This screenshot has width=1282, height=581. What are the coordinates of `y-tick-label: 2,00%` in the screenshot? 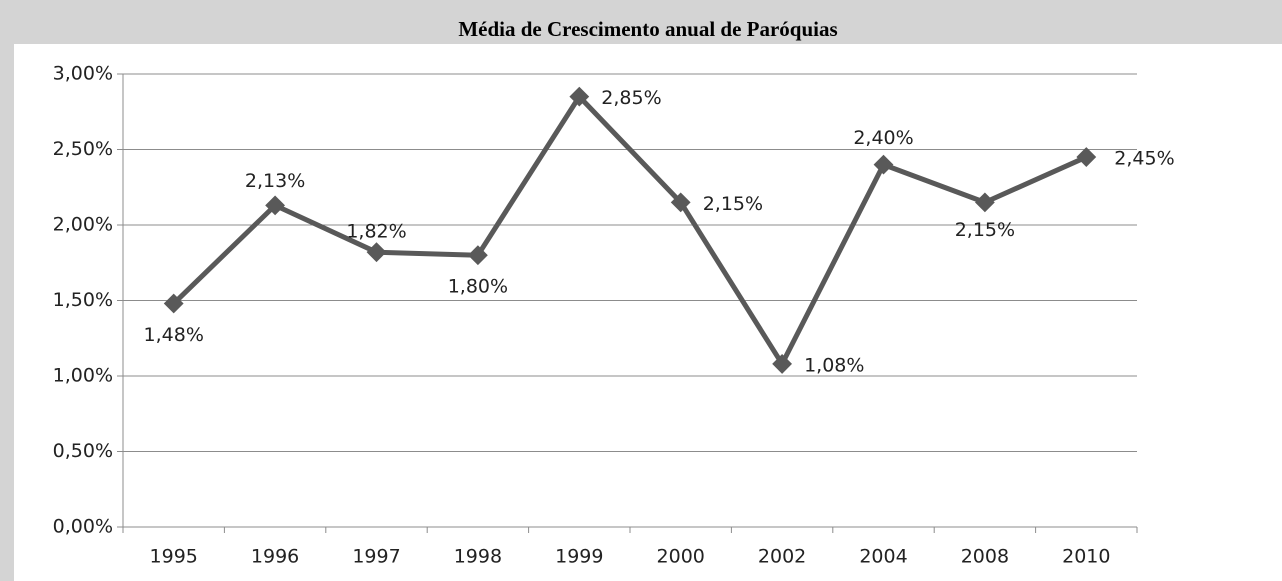 It's located at (83, 225).